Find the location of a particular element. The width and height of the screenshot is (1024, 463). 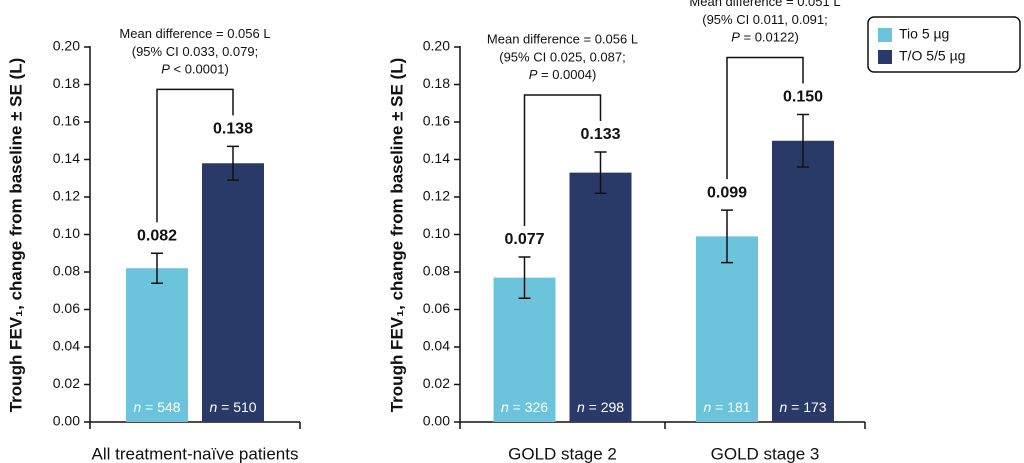

annotation: (95% CI 0.033, 0.079; is located at coordinates (195, 51).